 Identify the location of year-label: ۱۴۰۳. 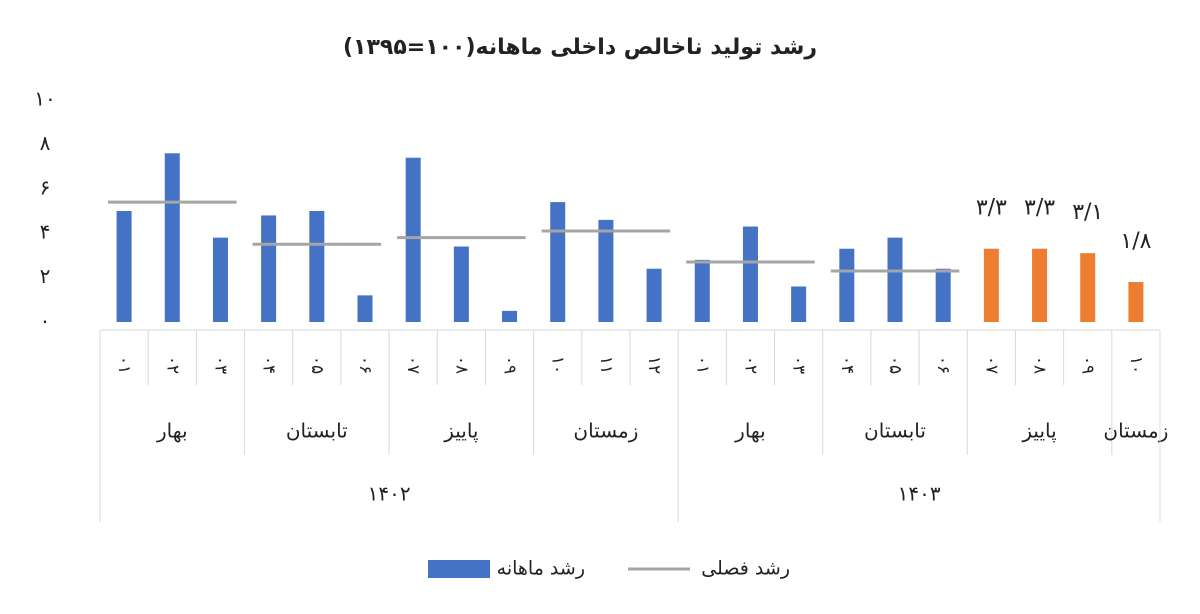
(919, 494).